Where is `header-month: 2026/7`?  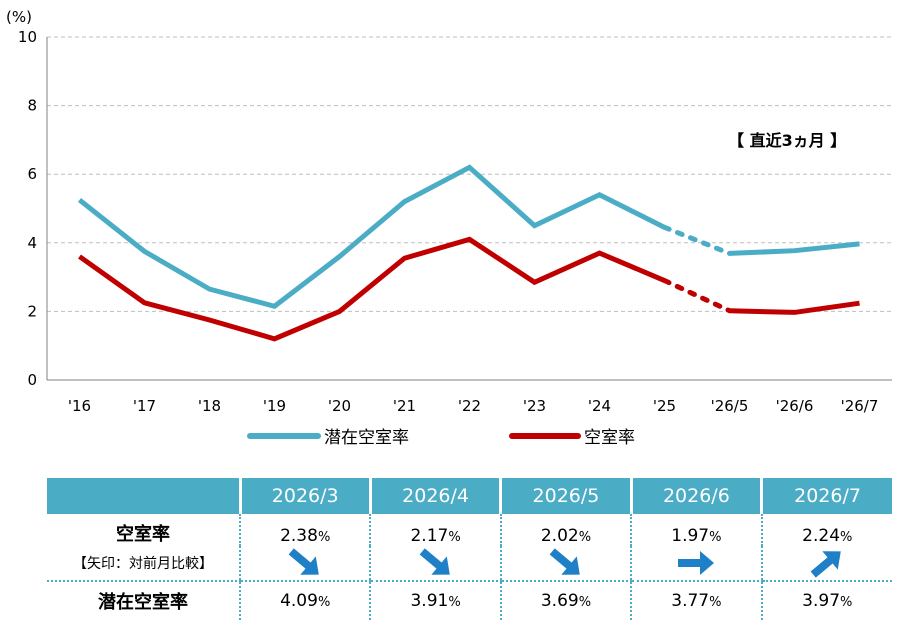 header-month: 2026/7 is located at coordinates (826, 496).